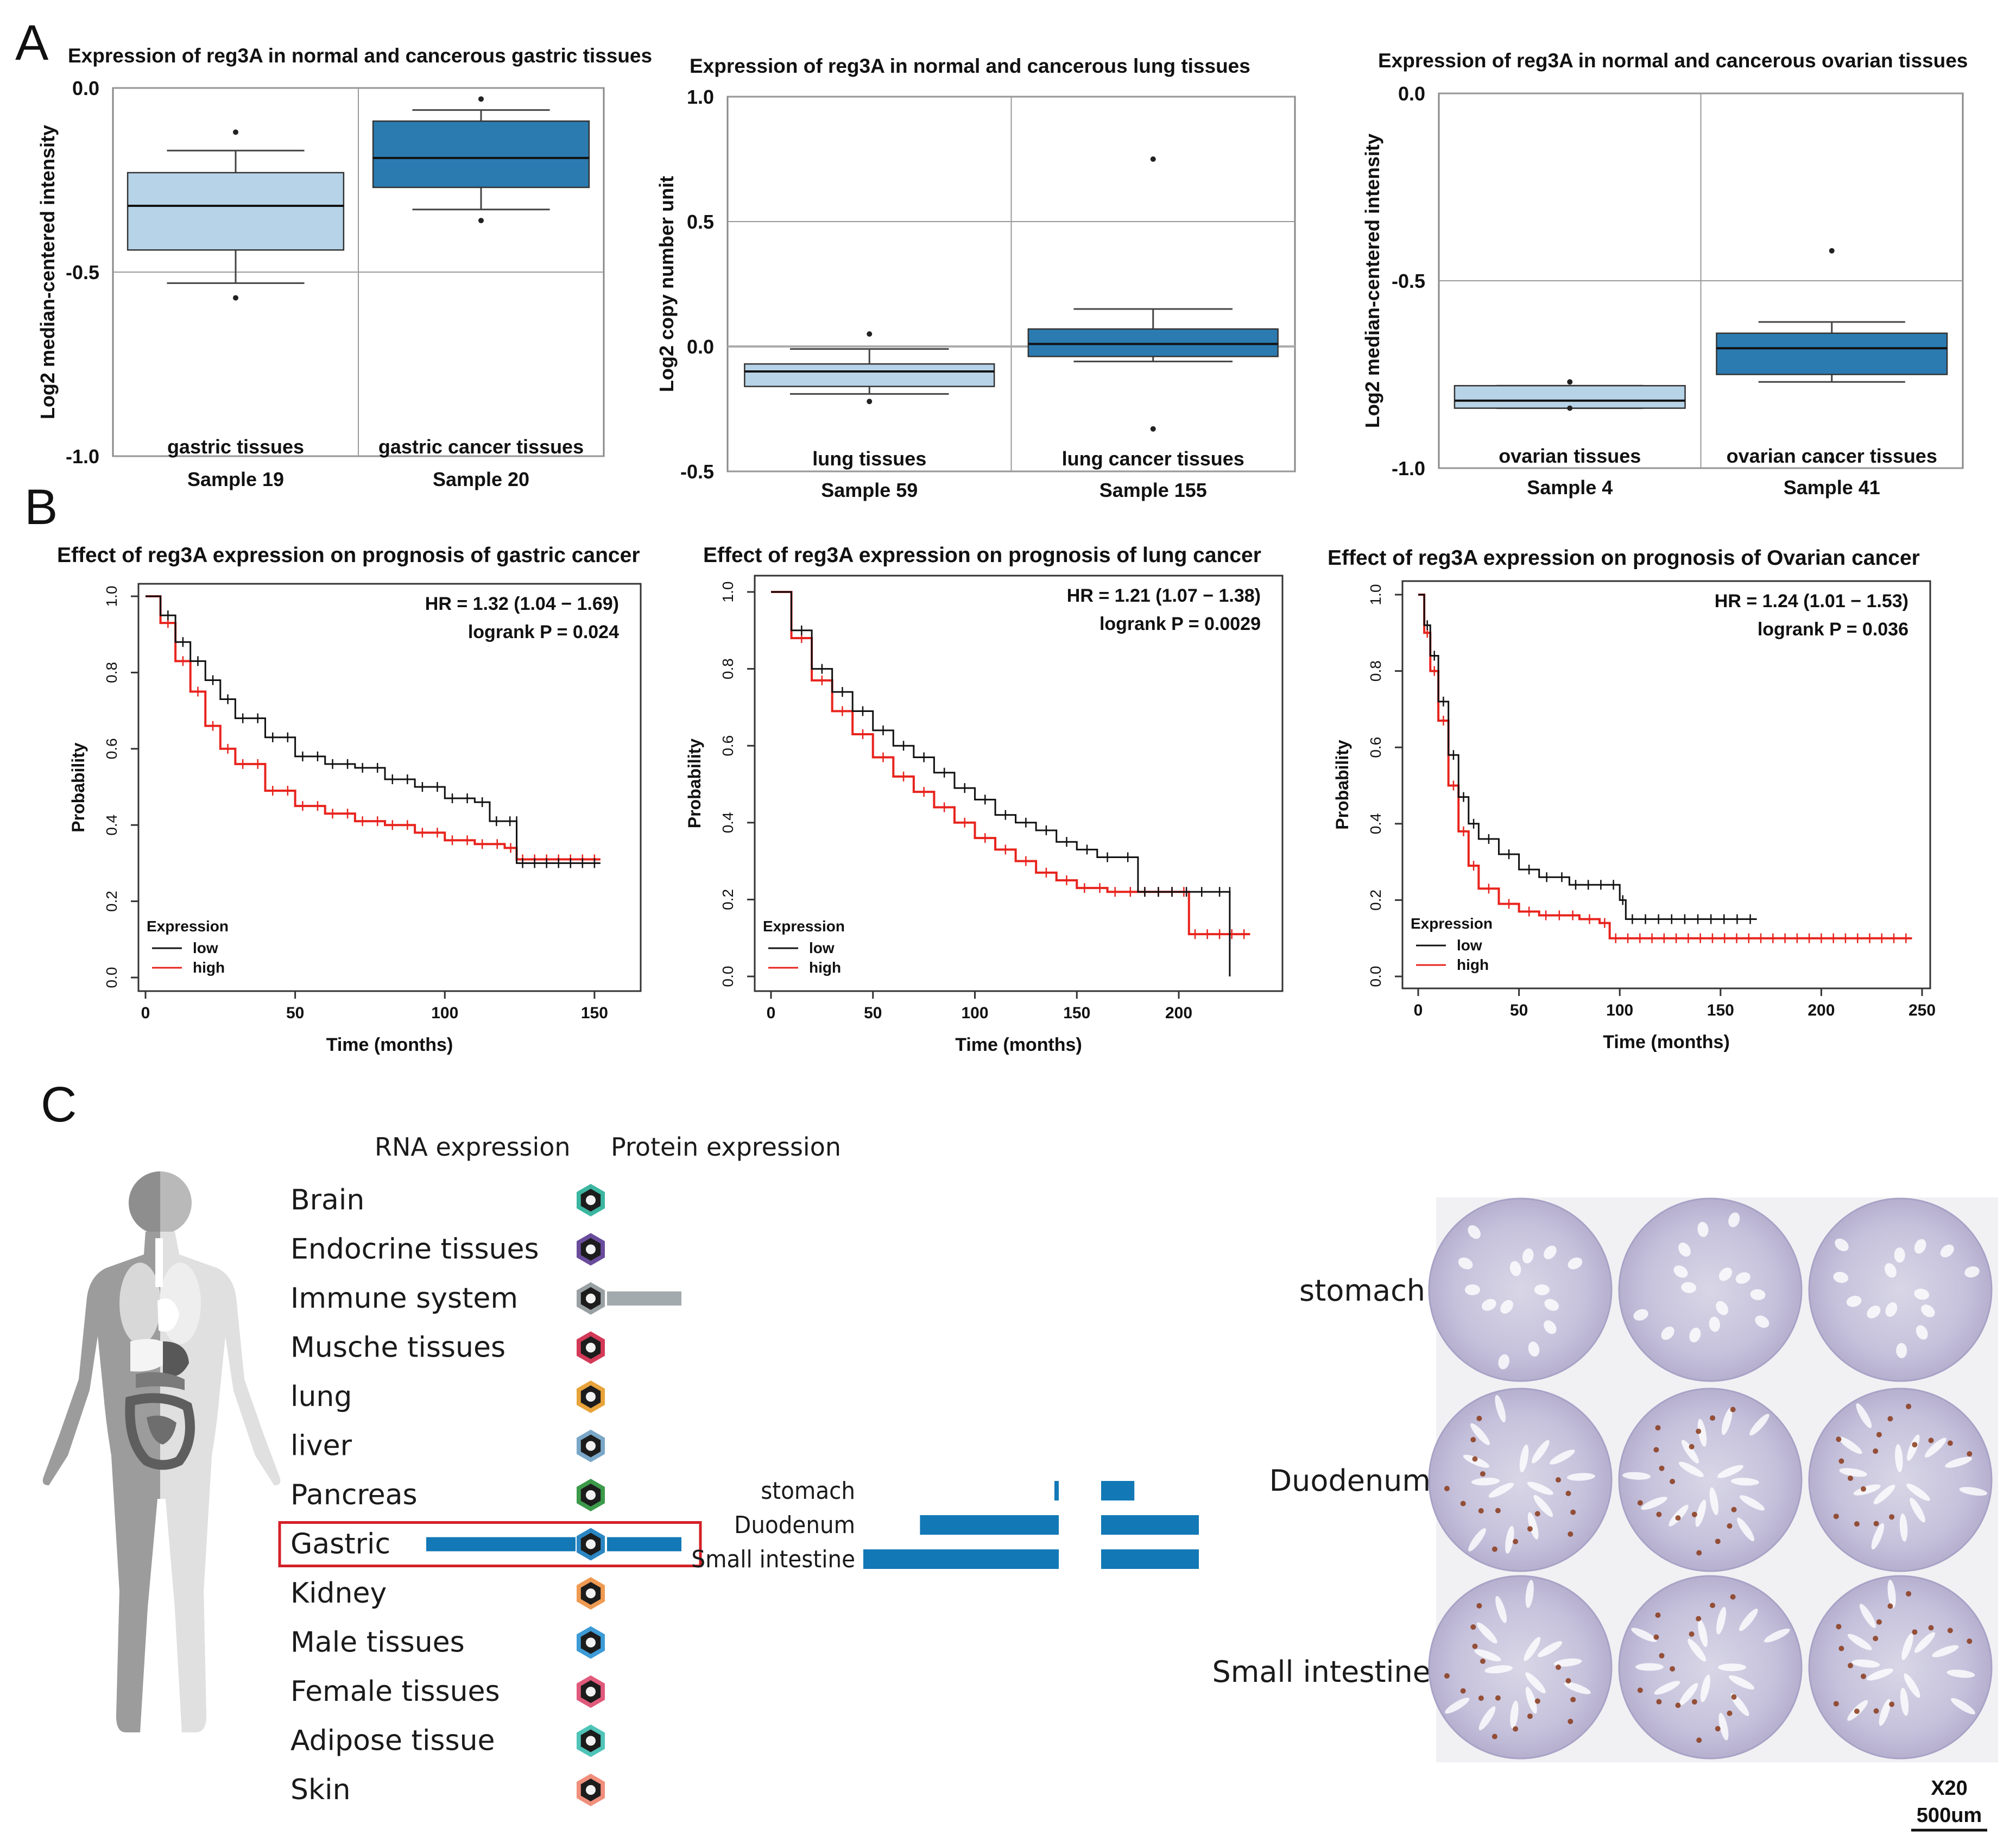  I want to click on y-tick-label: 0.4, so click(728, 822).